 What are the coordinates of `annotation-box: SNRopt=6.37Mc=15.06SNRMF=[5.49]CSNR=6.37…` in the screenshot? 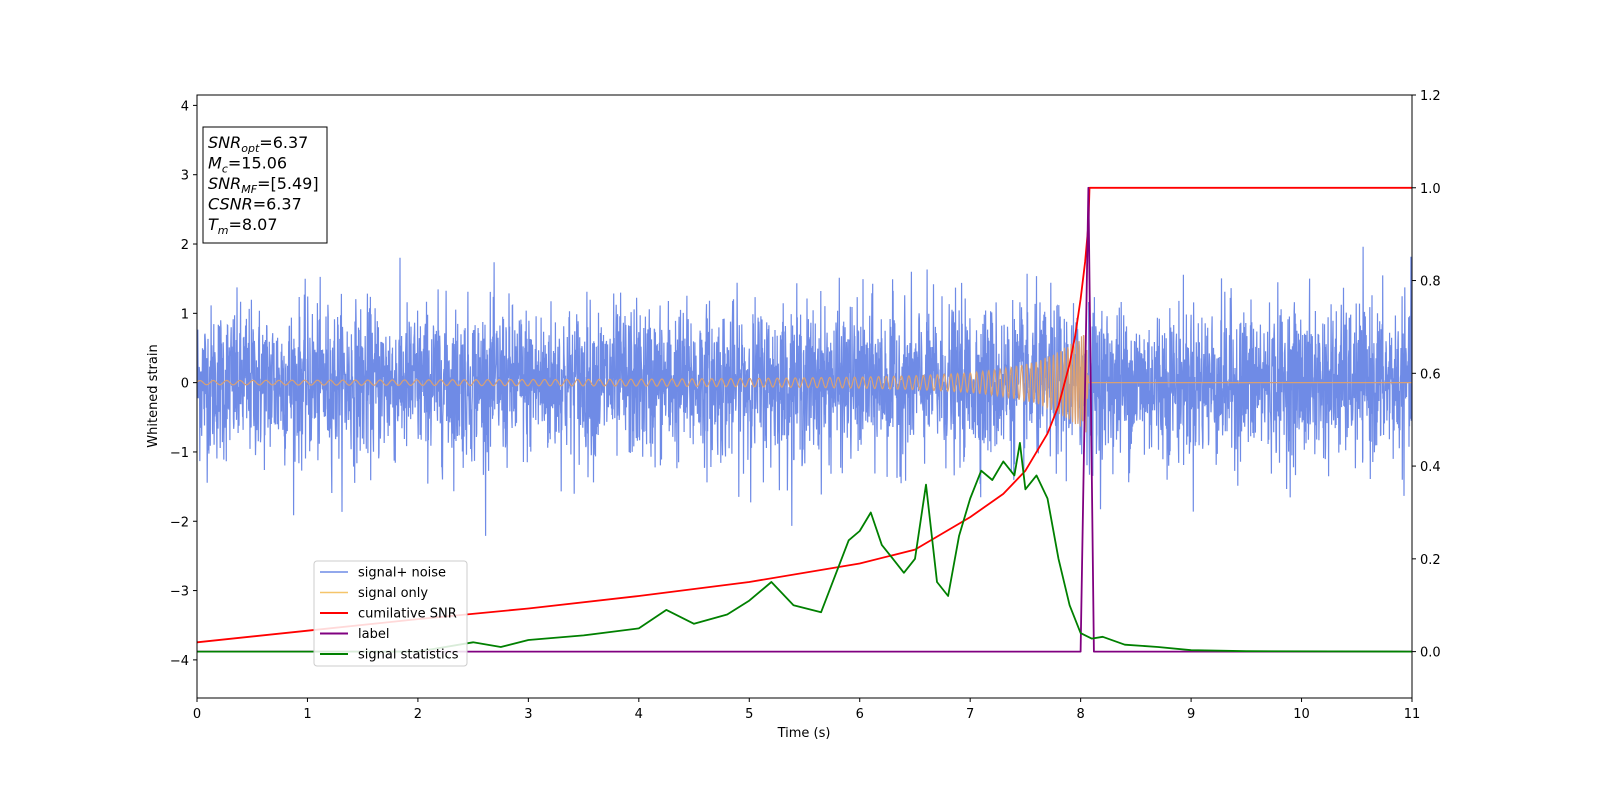 It's located at (265, 185).